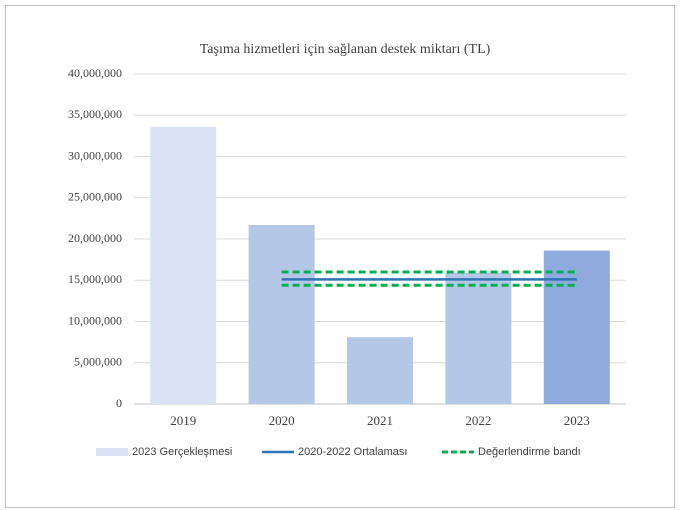  What do you see at coordinates (352, 452) in the screenshot?
I see `legend-label: 2020-2022 Ortalaması` at bounding box center [352, 452].